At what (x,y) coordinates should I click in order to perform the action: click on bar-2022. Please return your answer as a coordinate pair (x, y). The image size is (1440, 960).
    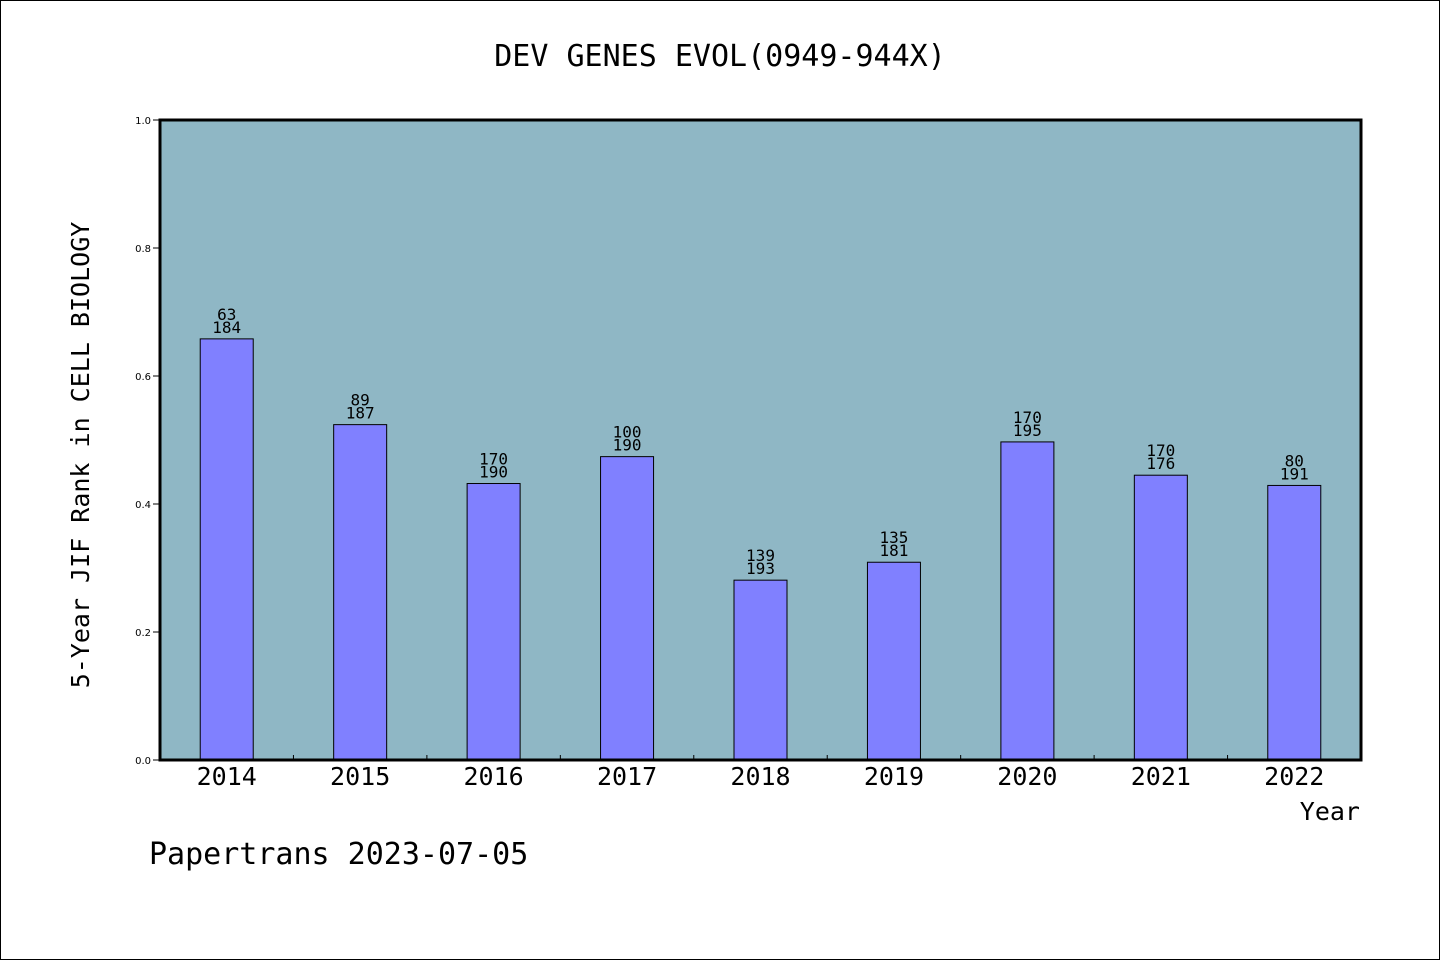
    Looking at the image, I should click on (1294, 622).